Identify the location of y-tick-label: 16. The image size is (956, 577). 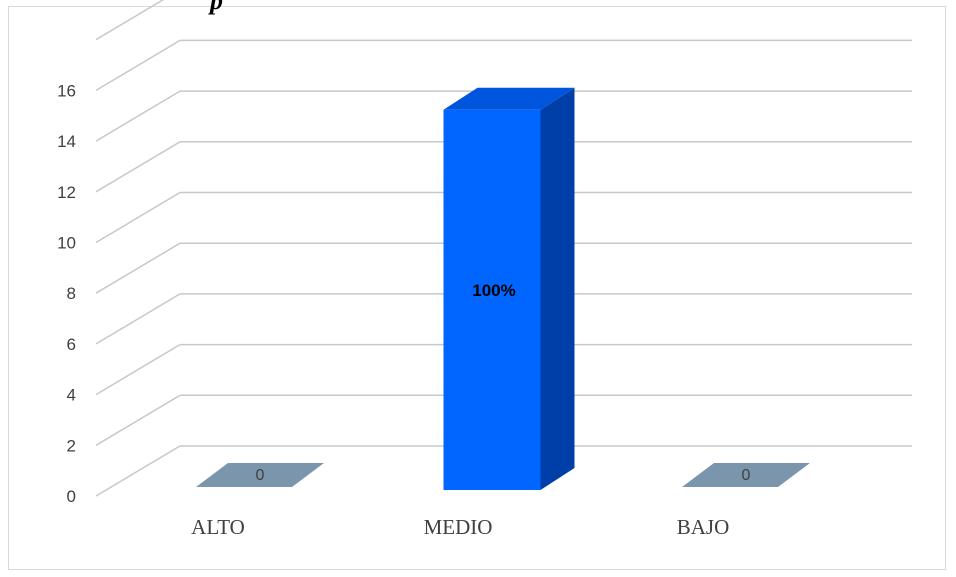
(66, 90).